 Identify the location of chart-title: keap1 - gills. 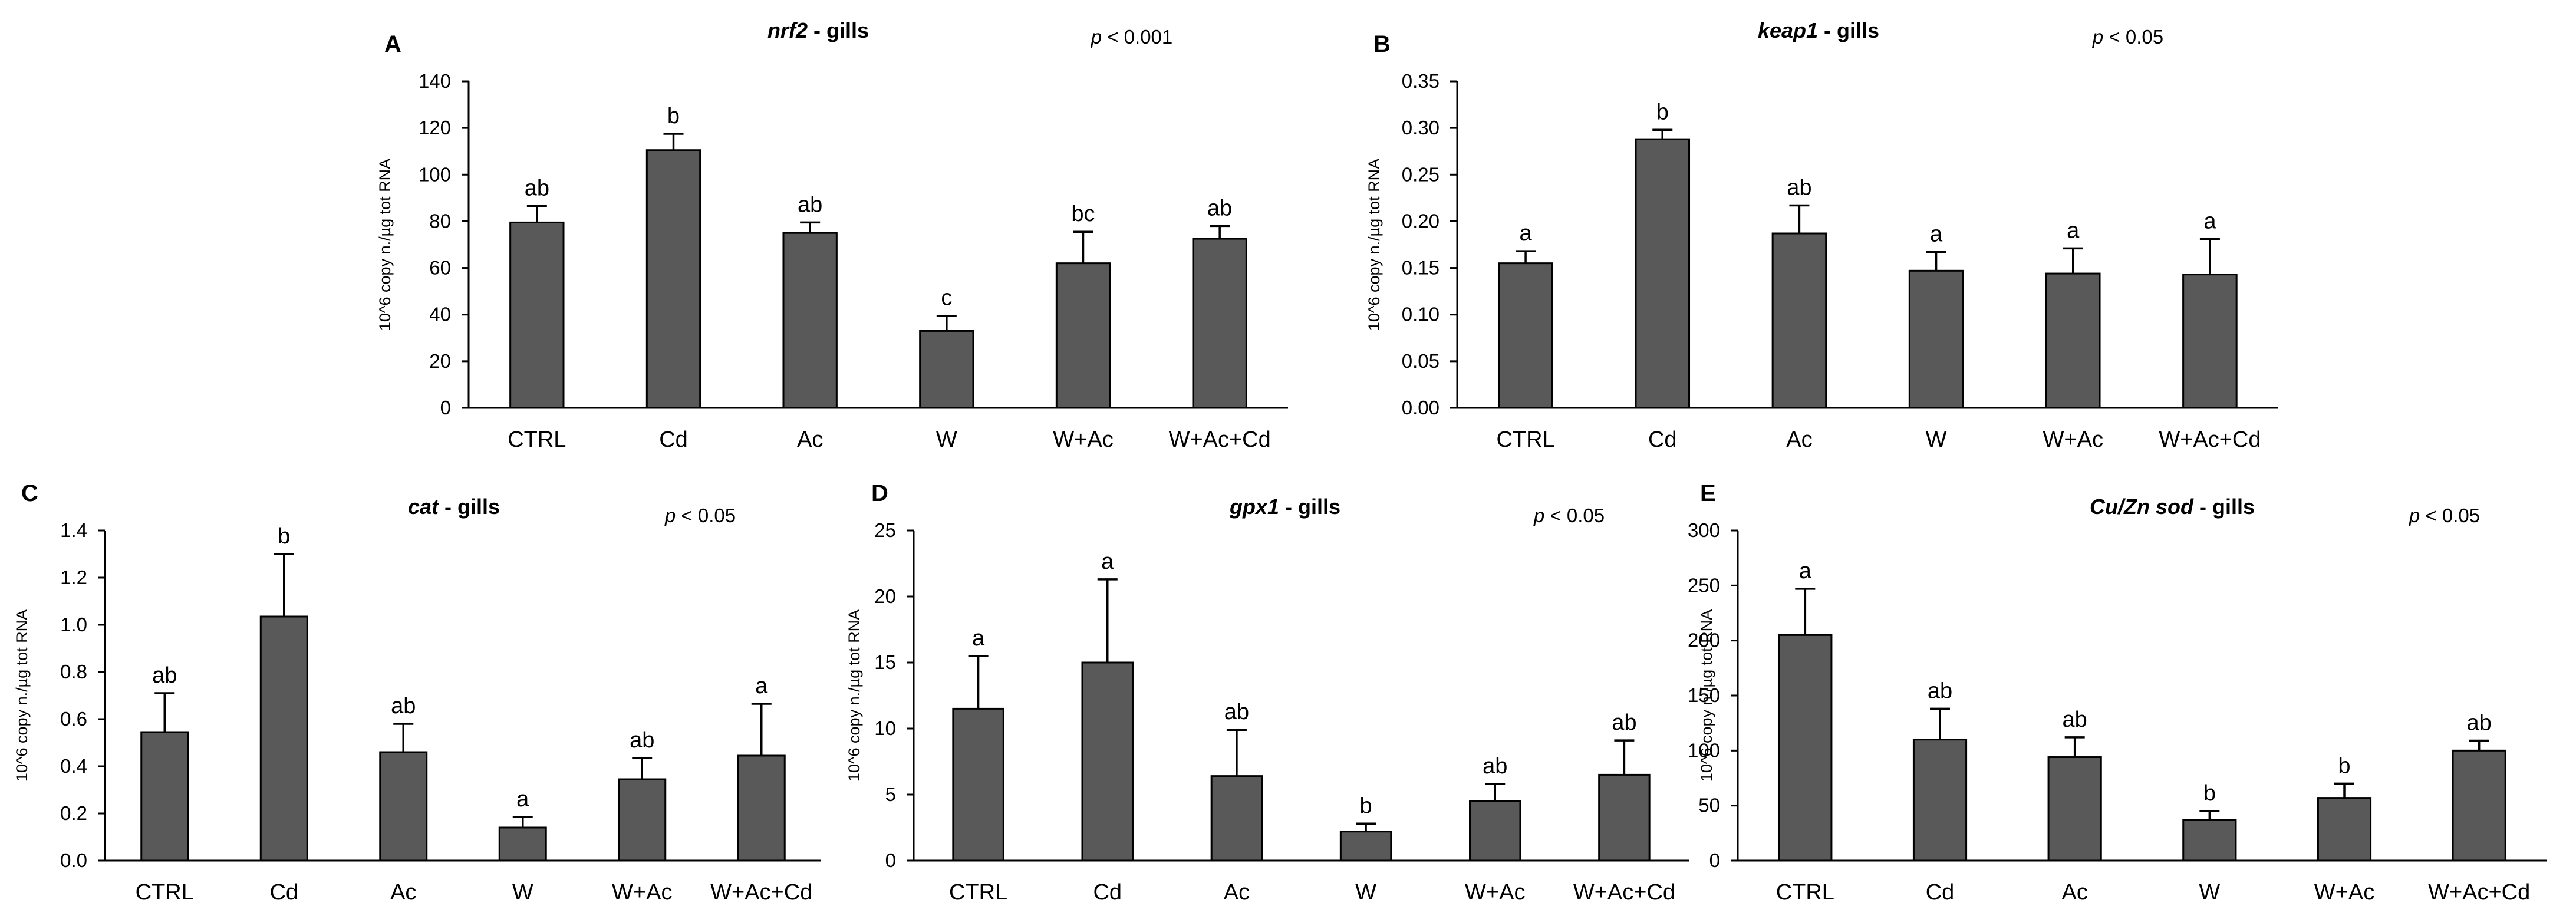
(1818, 30).